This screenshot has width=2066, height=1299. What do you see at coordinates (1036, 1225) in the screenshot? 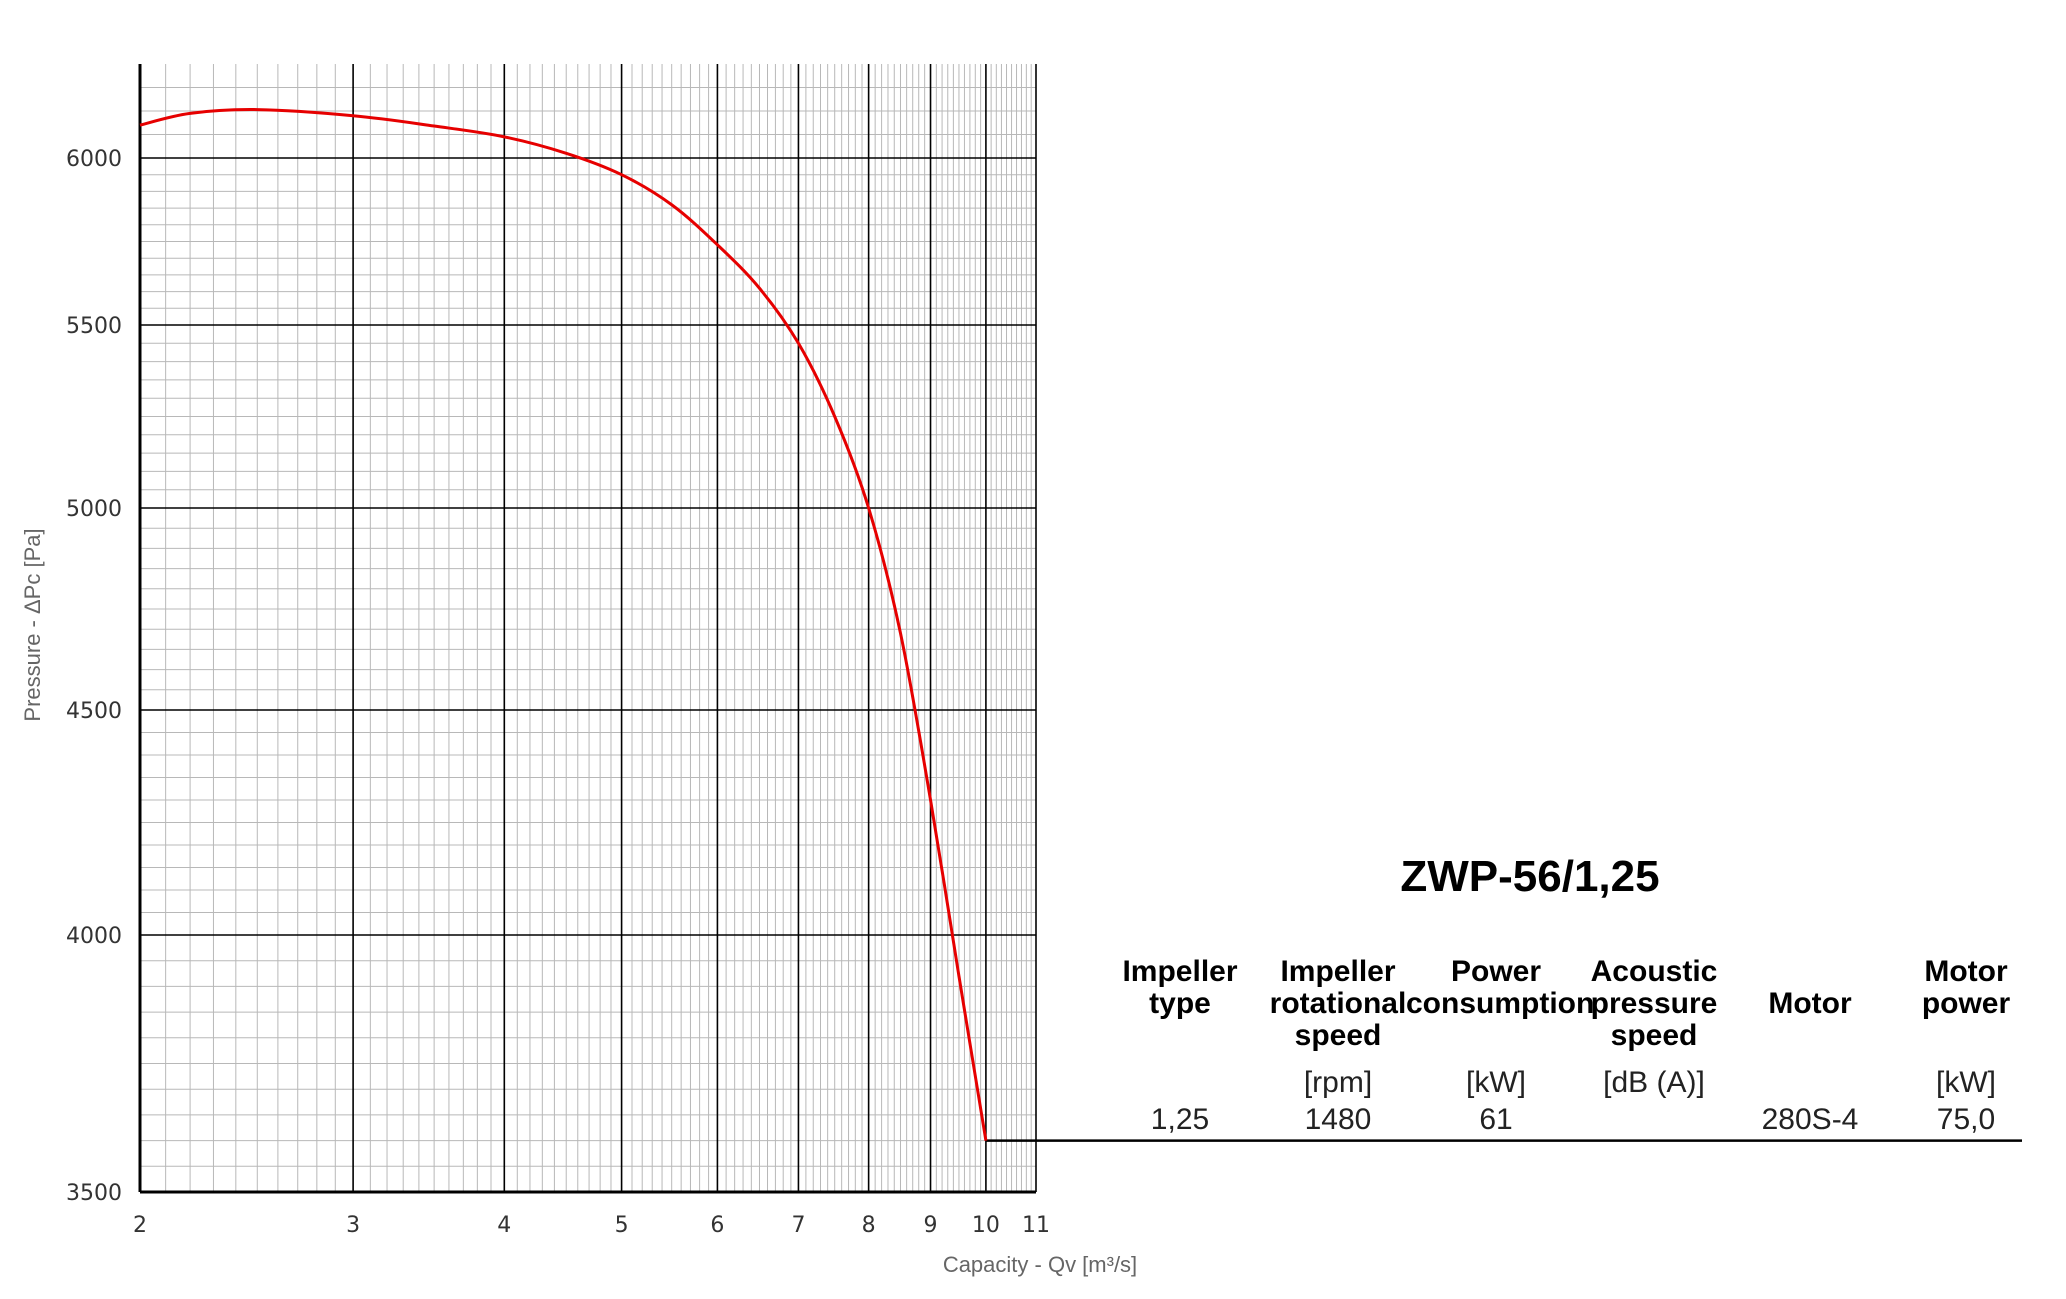
I see `x-tick-label: 11` at bounding box center [1036, 1225].